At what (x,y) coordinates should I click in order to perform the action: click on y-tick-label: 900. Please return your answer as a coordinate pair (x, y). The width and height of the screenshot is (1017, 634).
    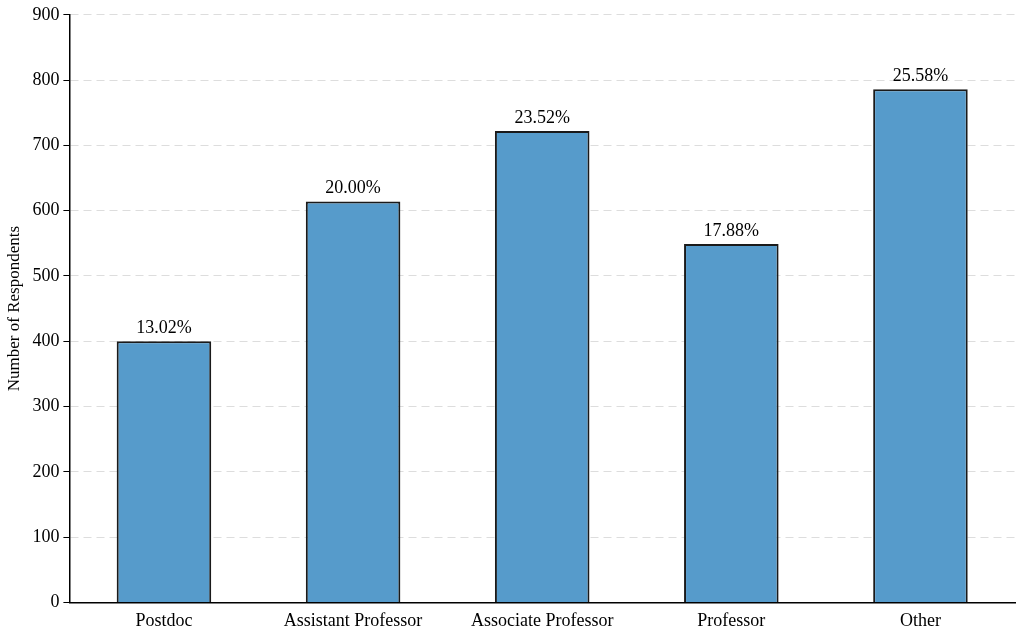
    Looking at the image, I should click on (46, 13).